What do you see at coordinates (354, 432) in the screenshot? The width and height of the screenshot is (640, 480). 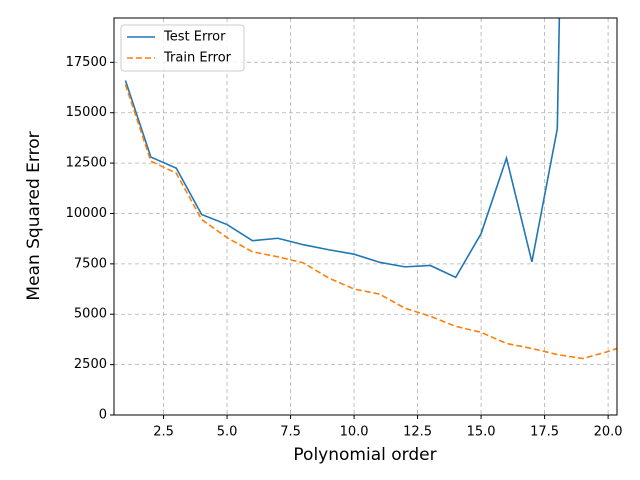 I see `x-tick-label: 10.0` at bounding box center [354, 432].